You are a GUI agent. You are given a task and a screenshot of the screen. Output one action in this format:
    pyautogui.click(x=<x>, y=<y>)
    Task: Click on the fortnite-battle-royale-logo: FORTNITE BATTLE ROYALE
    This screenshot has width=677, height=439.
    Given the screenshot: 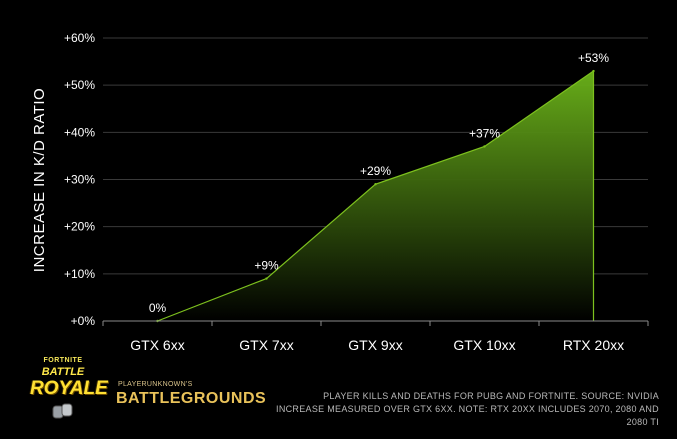 What is the action you would take?
    pyautogui.click(x=69, y=390)
    